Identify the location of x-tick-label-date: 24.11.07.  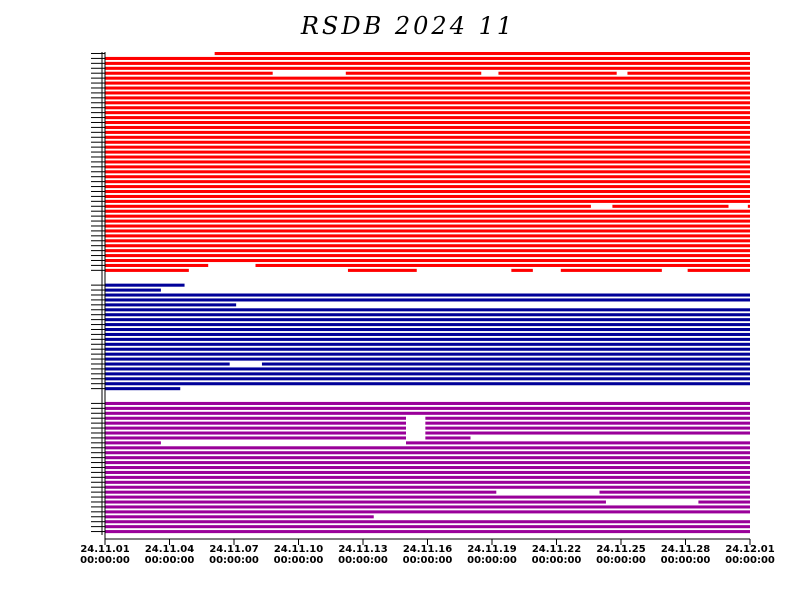
(233, 549).